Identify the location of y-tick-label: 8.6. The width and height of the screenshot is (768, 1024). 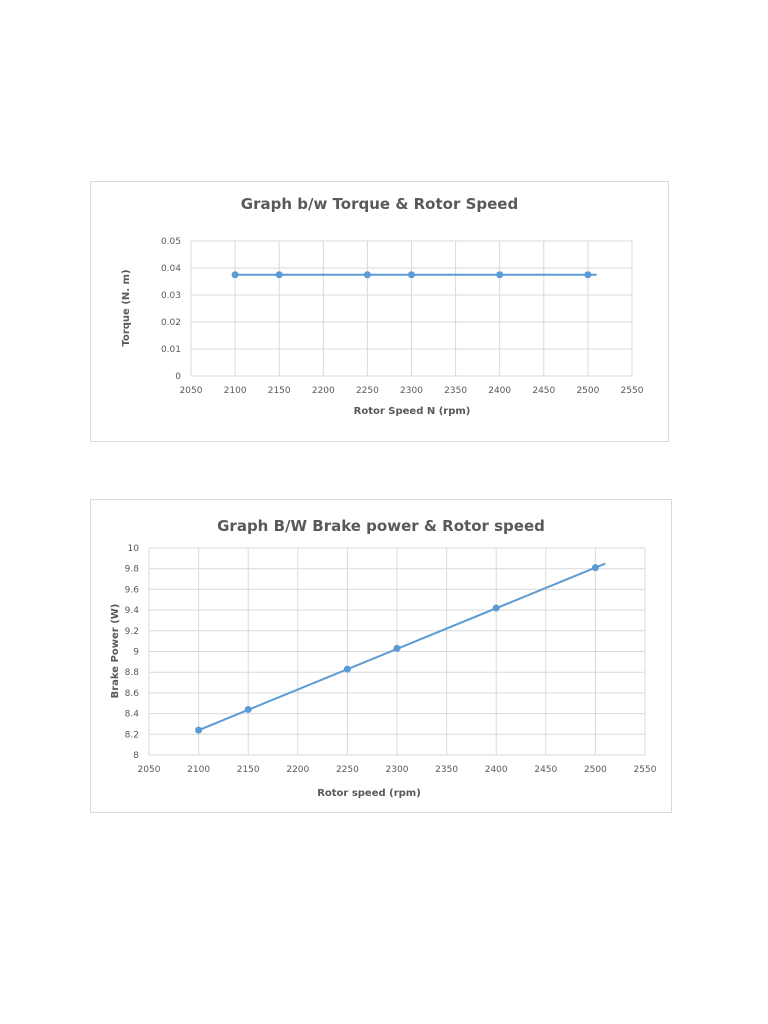
(132, 694).